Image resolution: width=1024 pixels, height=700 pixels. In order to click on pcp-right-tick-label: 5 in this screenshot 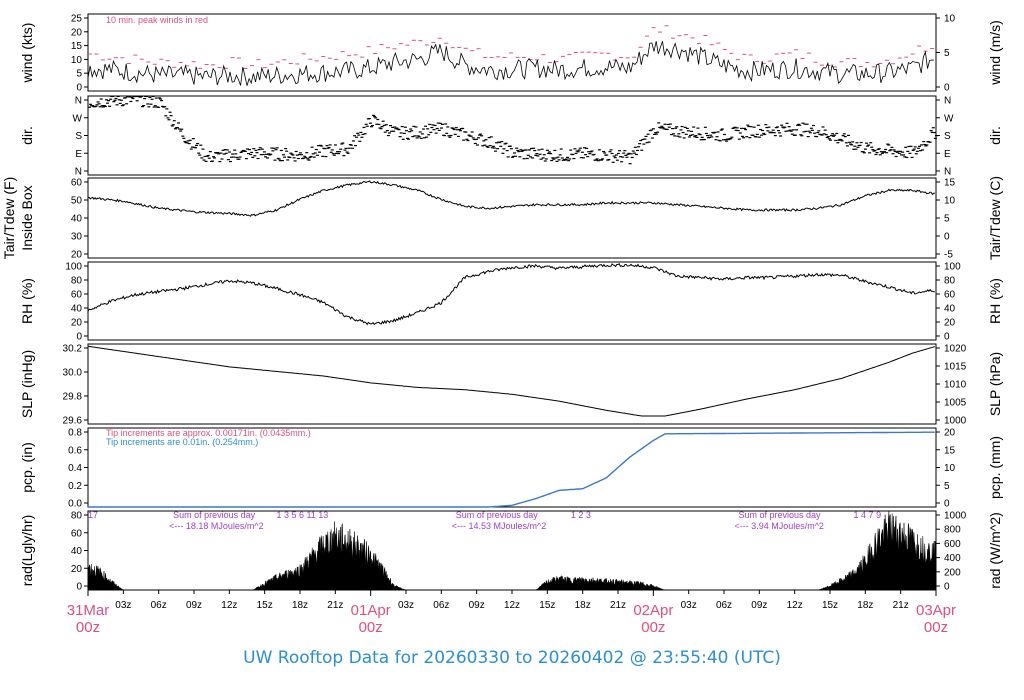, I will do `click(947, 486)`.